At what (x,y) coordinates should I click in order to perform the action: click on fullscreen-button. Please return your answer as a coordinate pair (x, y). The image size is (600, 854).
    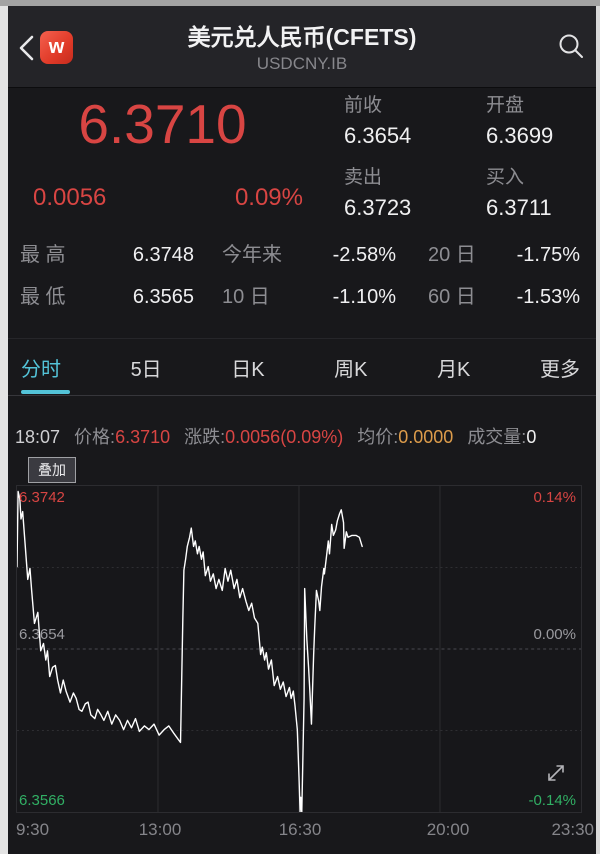
    Looking at the image, I should click on (556, 773).